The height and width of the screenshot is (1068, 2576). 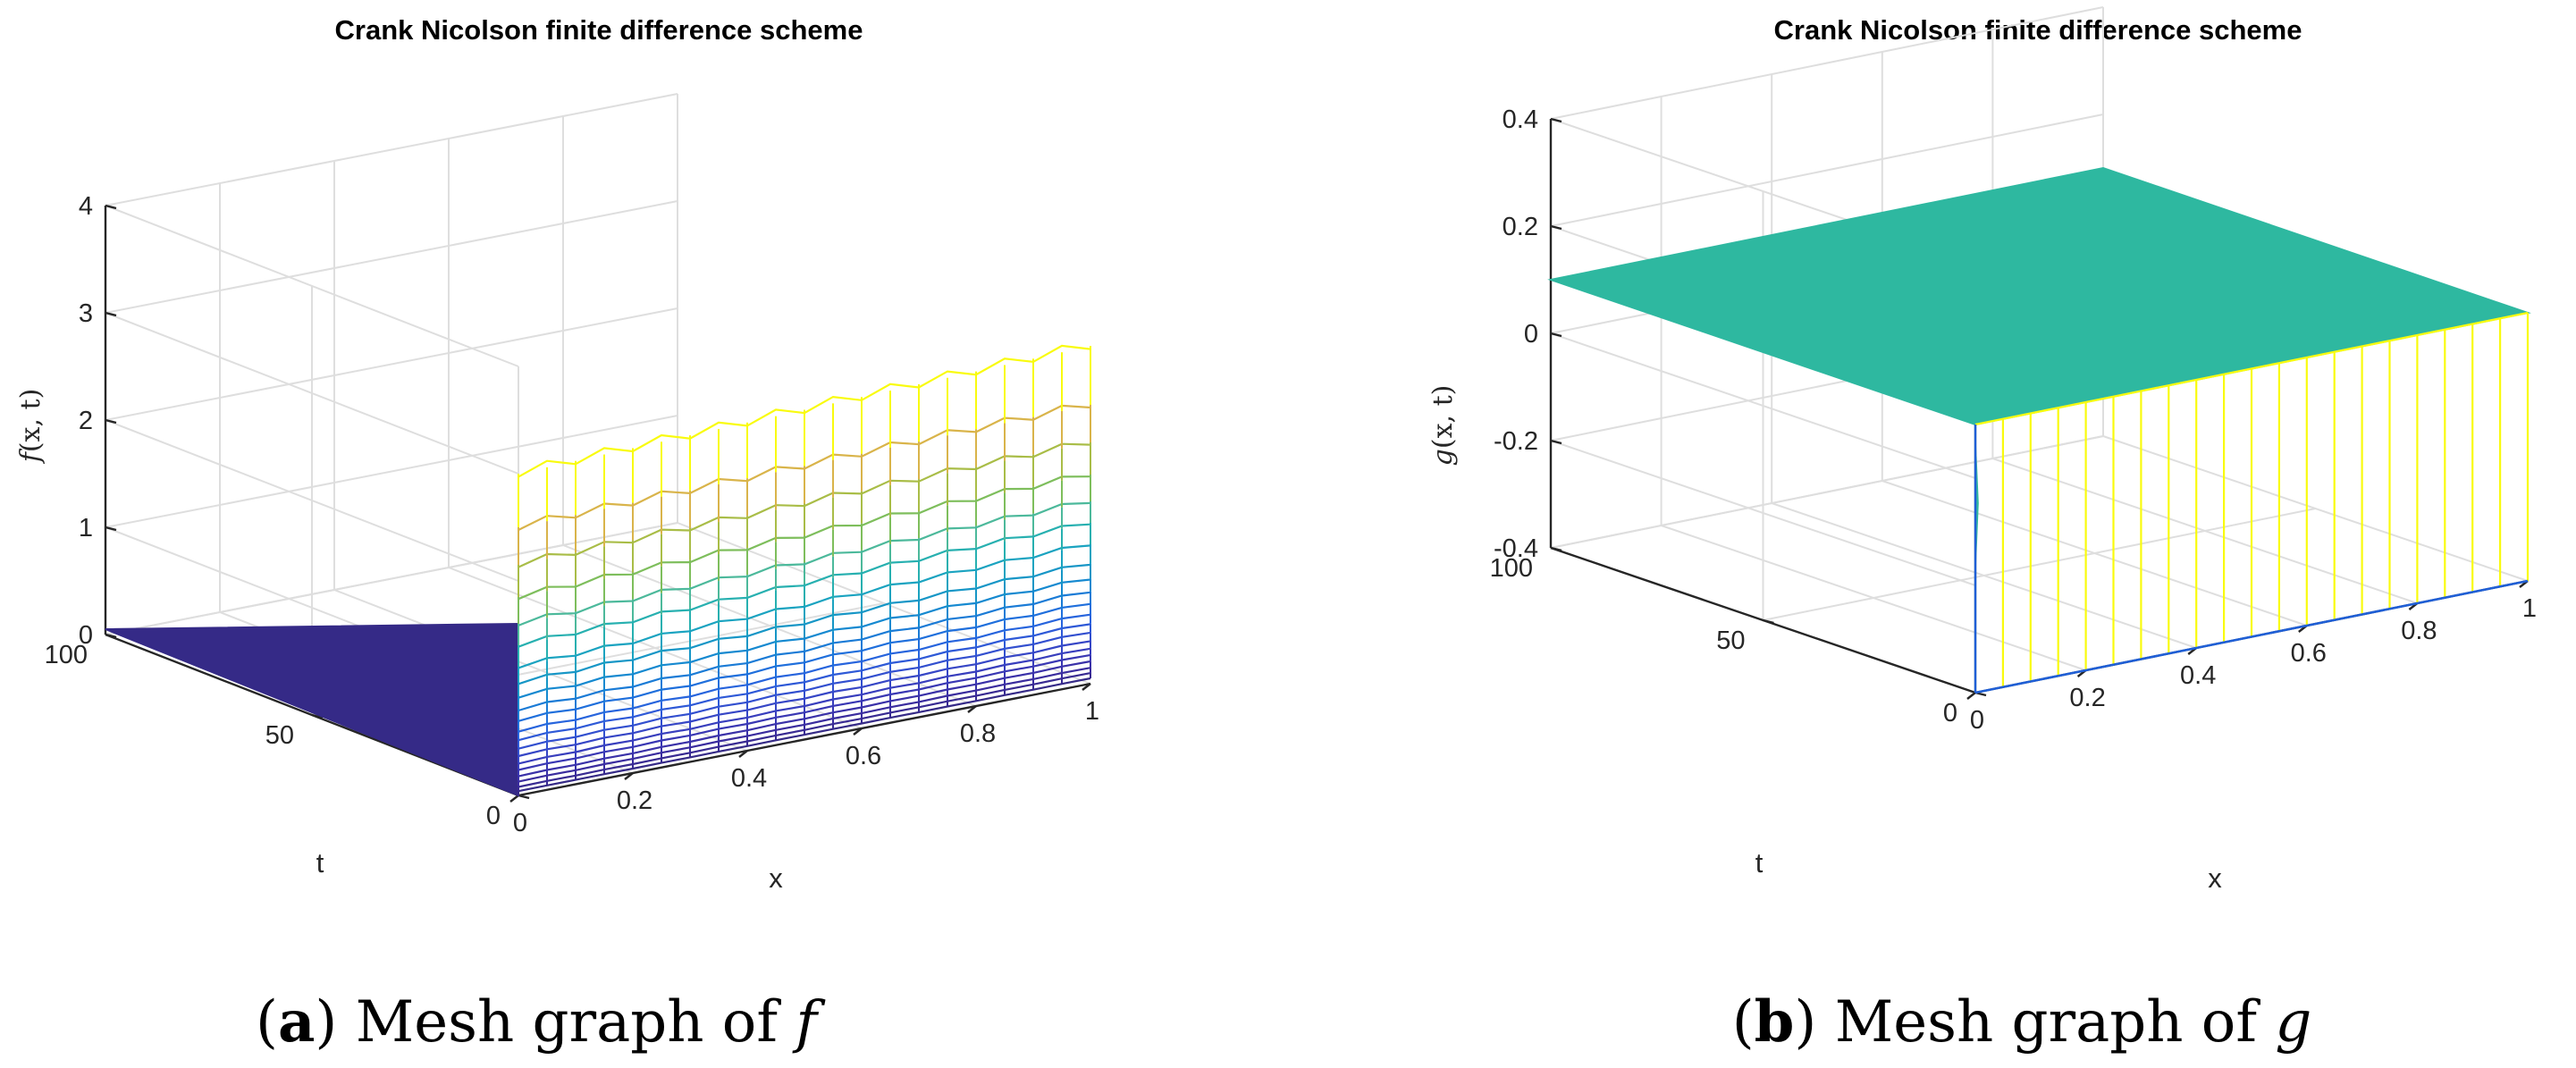 I want to click on panel-b-x-tick-label: 0.8, so click(x=2419, y=631).